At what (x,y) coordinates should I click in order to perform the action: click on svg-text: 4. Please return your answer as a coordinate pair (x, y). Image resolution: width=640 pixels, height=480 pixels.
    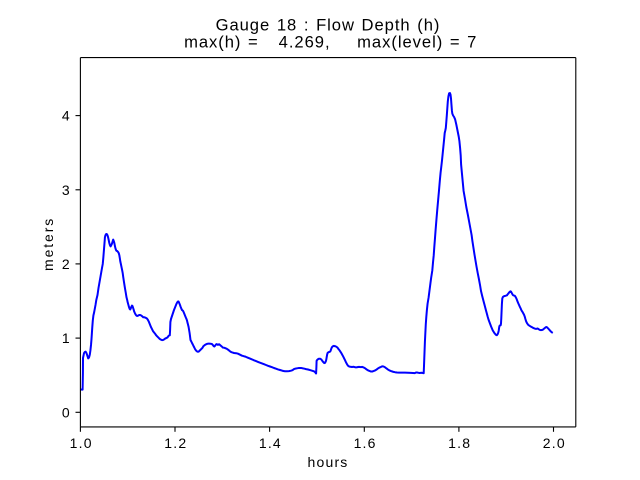
    Looking at the image, I should click on (66, 116).